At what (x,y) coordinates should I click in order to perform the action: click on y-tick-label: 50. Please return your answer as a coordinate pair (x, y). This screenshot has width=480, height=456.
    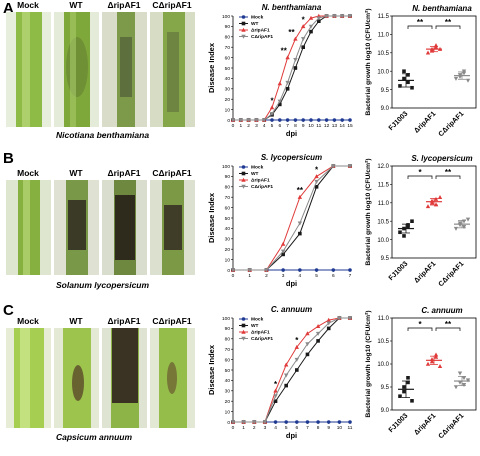
    Looking at the image, I should click on (228, 219).